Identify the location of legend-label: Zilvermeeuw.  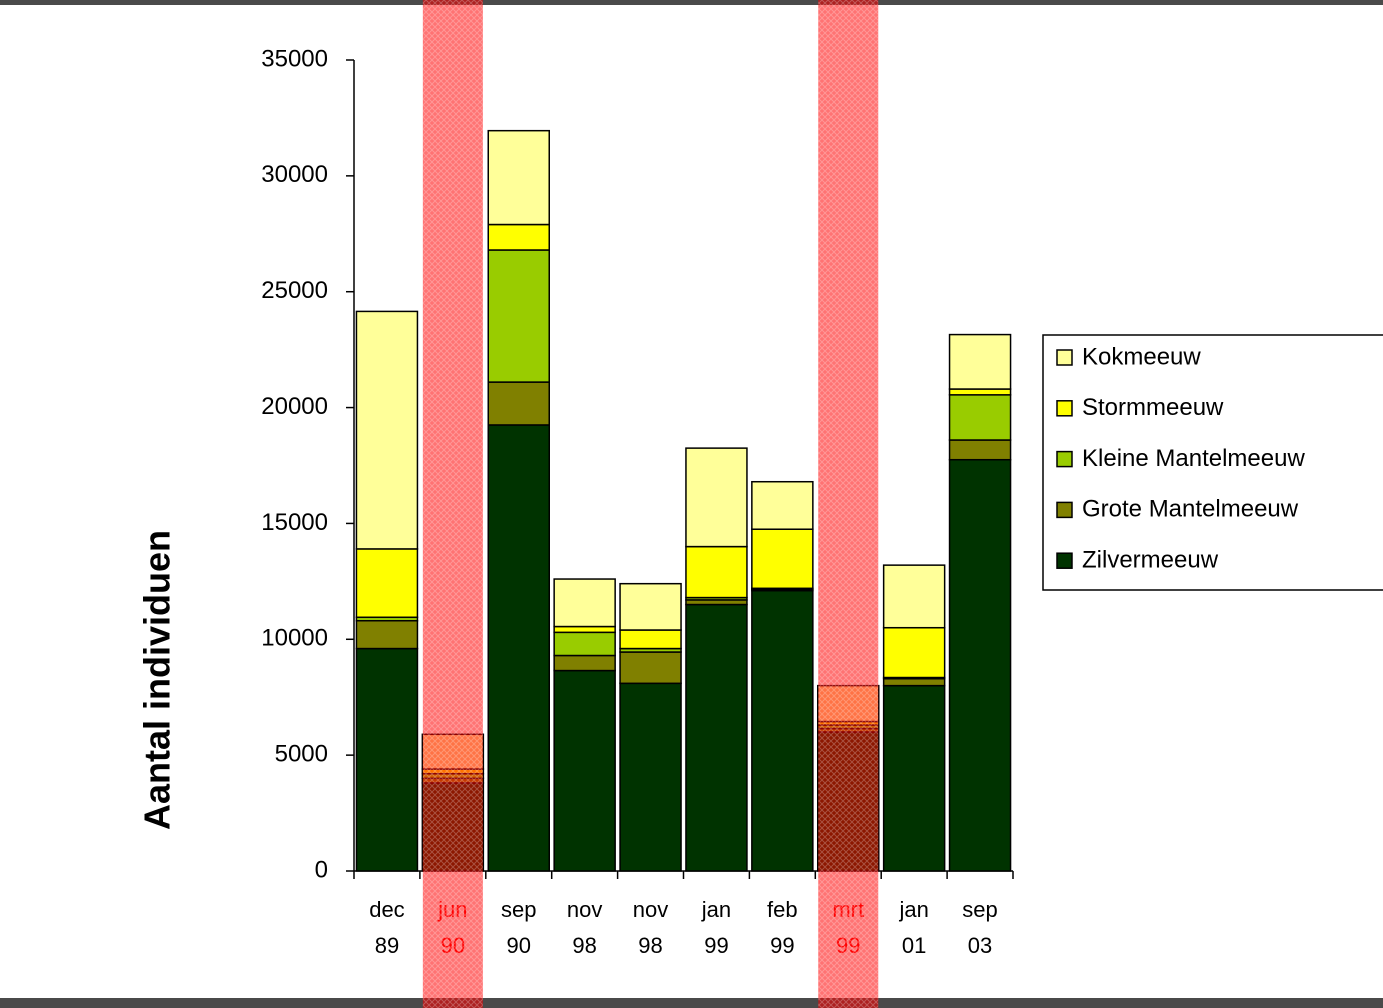
(1150, 560).